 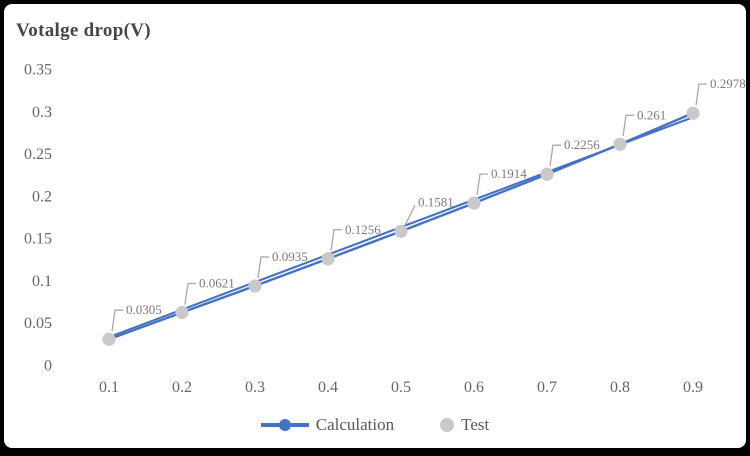 I want to click on y-tick-label: 0, so click(x=48, y=366).